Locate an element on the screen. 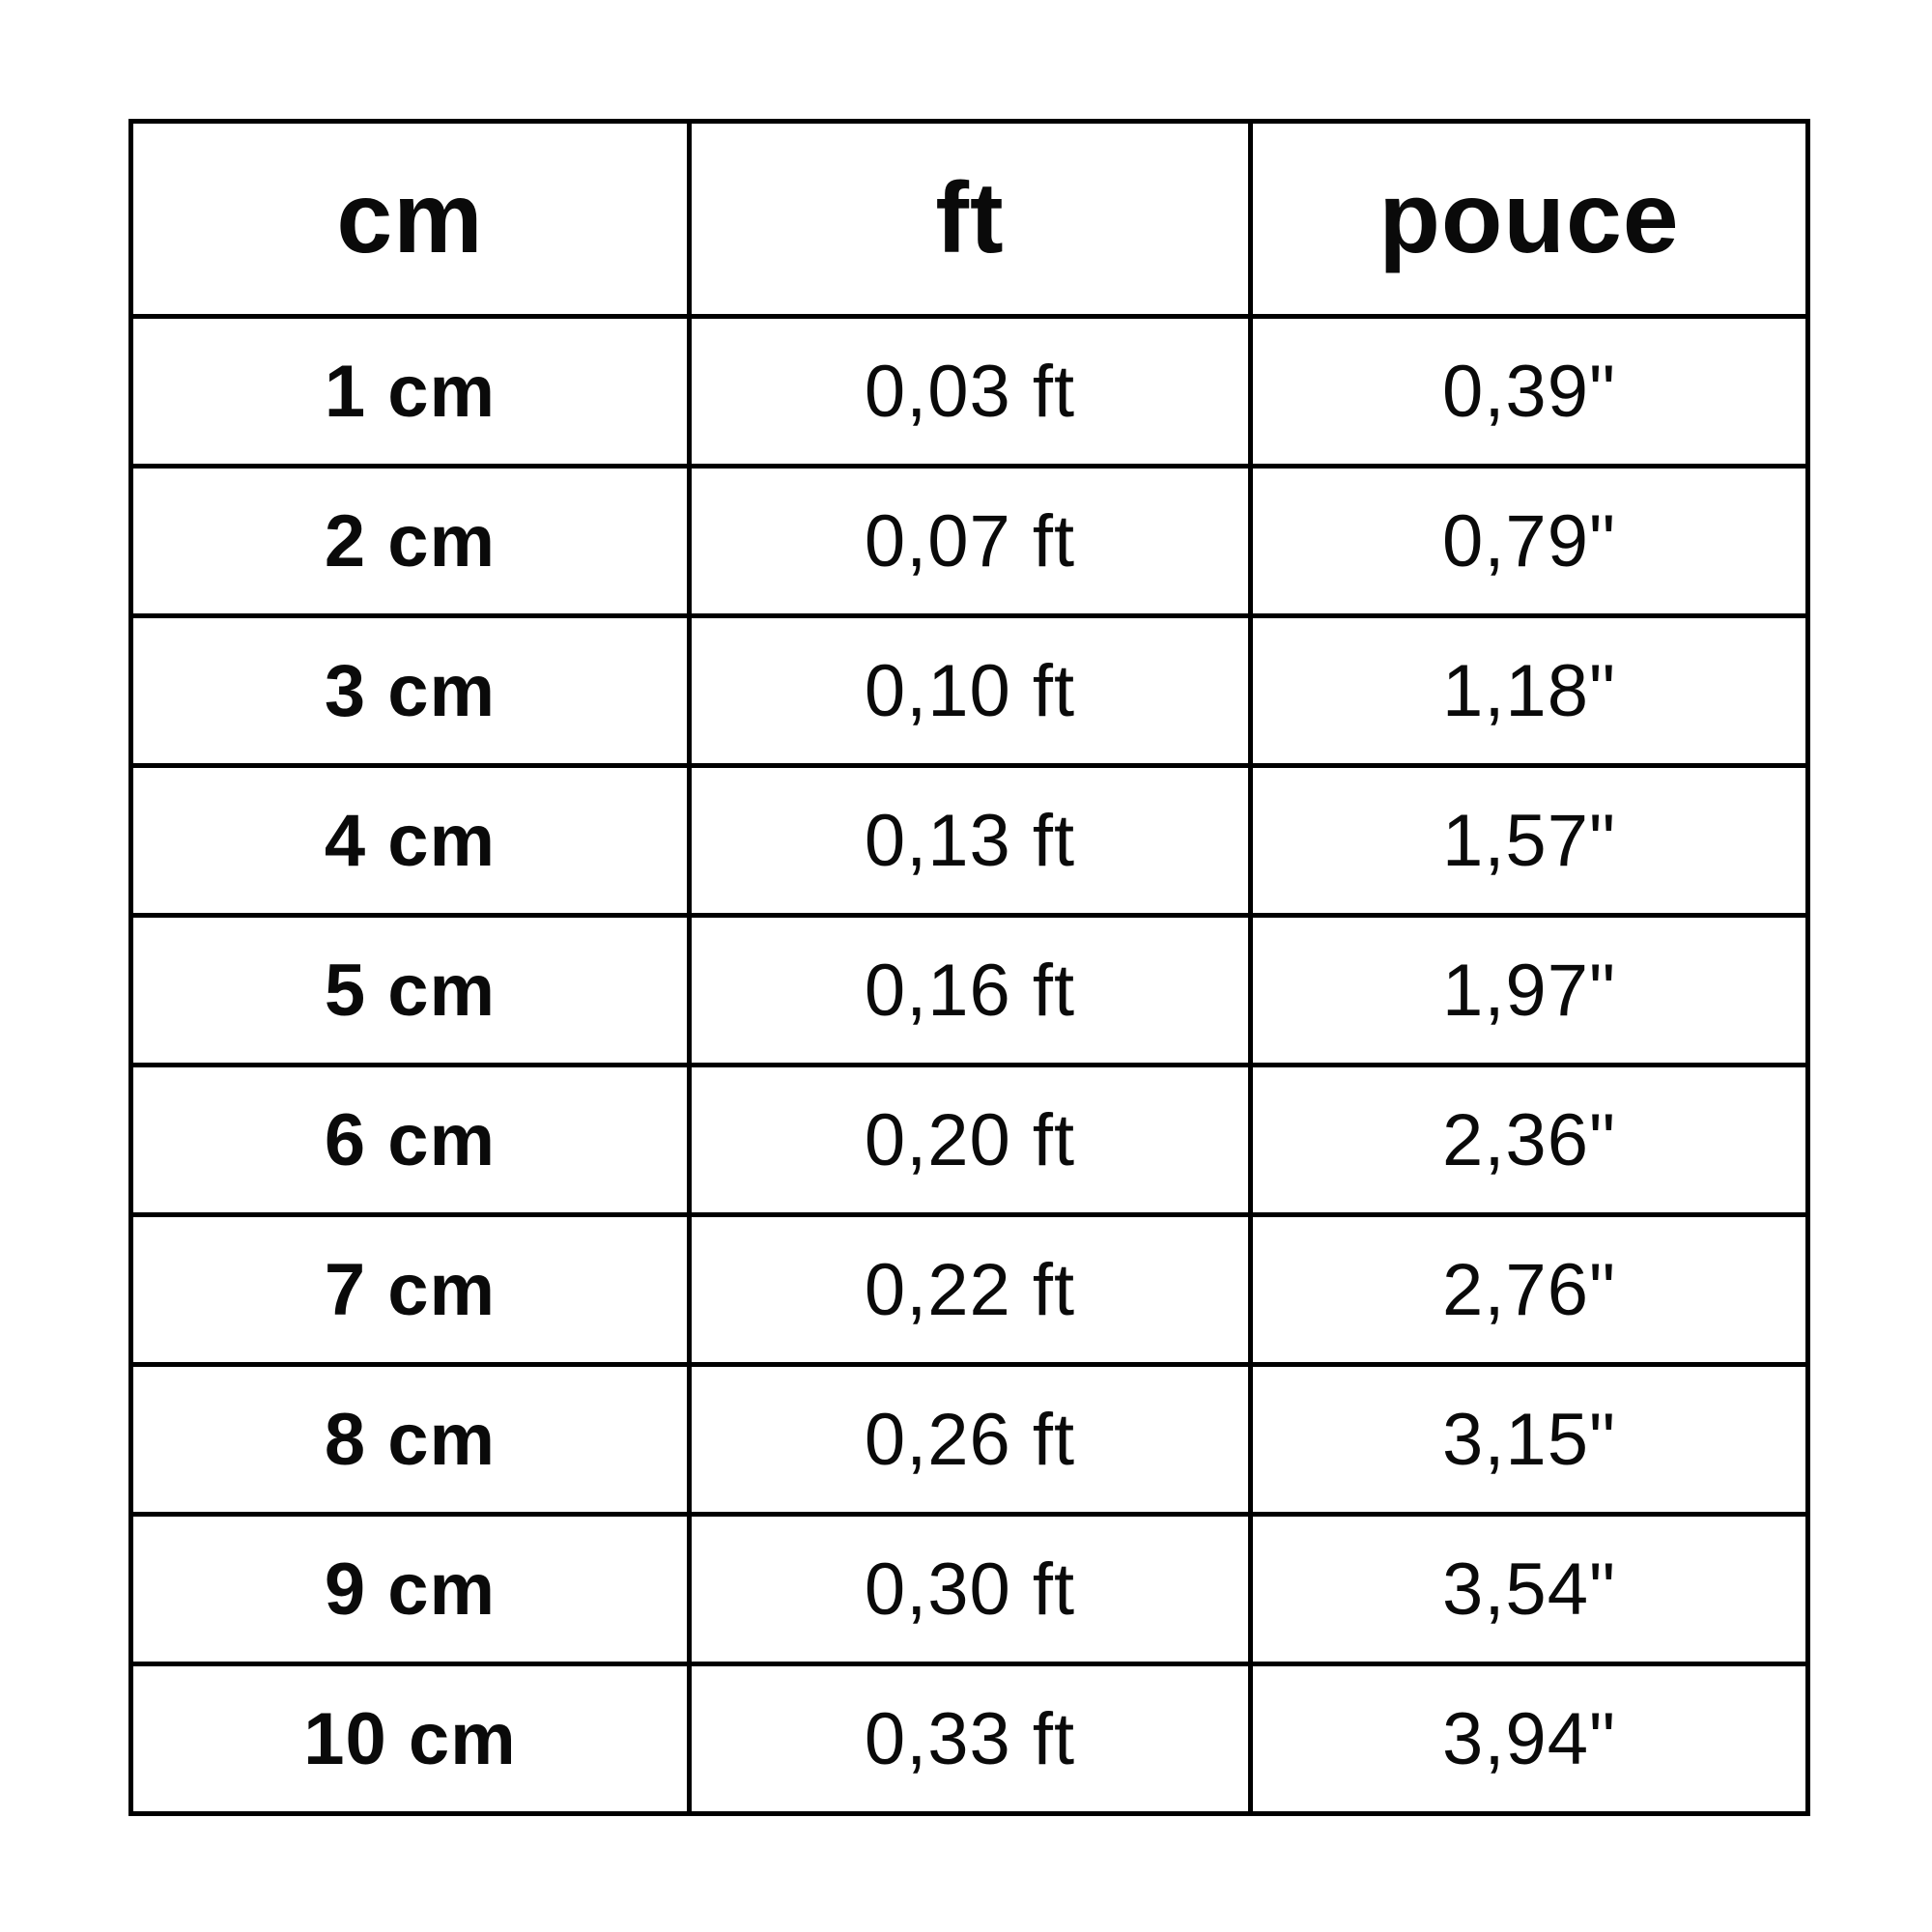 The height and width of the screenshot is (1932, 1932). table-row: 4 cm 0,13 ft 1,57" is located at coordinates (969, 840).